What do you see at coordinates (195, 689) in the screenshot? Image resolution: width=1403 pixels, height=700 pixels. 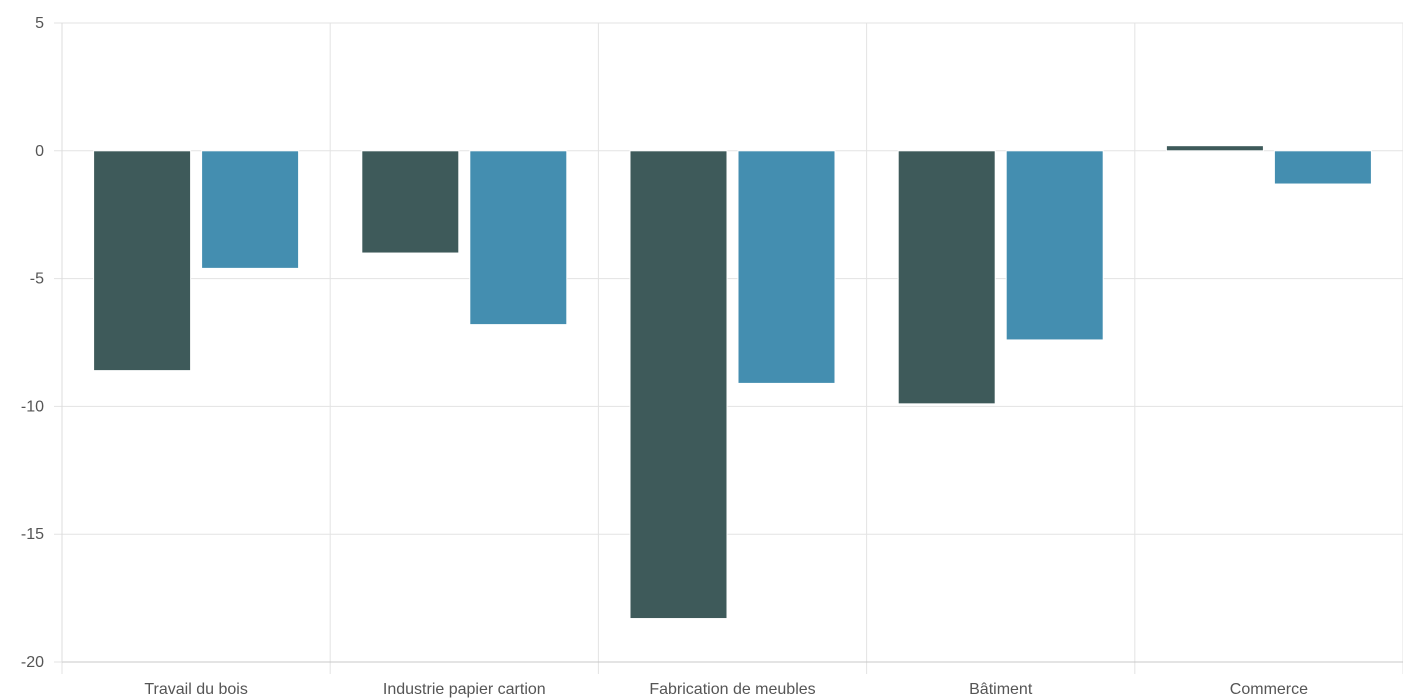 I see `x-tick-label: Travail du bois` at bounding box center [195, 689].